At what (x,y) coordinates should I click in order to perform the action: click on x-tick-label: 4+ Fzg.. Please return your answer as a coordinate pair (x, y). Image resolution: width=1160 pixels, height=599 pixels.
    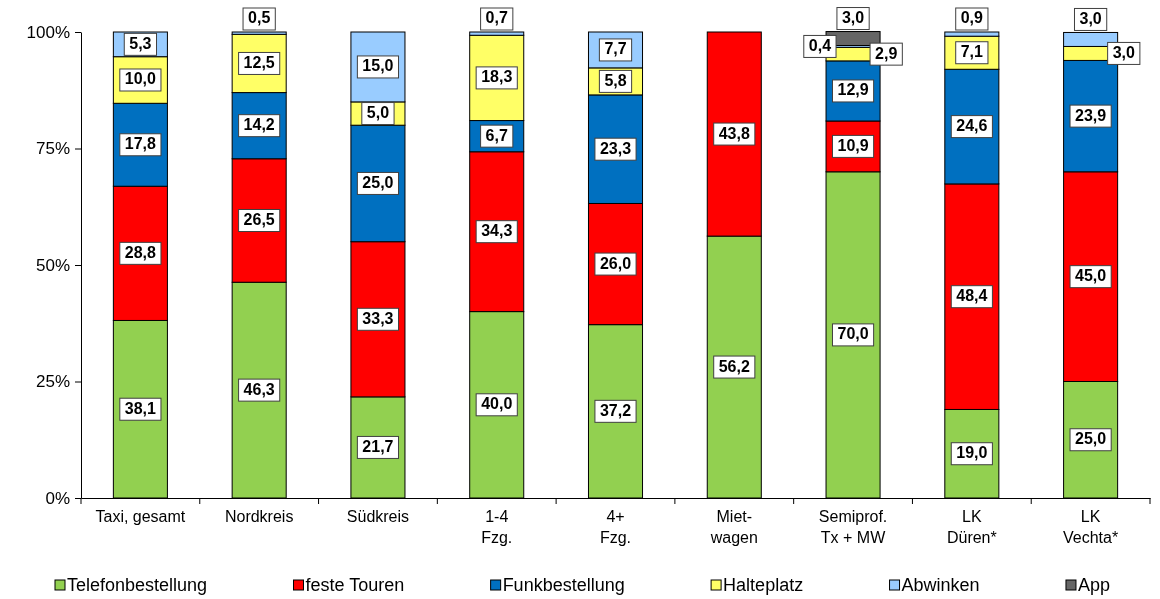
    Looking at the image, I should click on (615, 527).